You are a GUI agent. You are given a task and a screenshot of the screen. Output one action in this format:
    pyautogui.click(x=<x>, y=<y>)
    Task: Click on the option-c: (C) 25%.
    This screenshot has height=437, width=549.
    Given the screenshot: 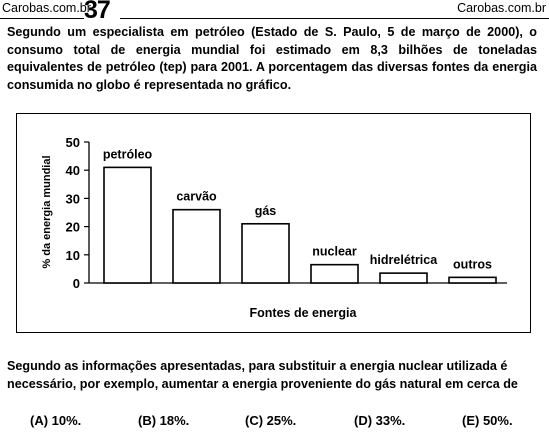 What is the action you would take?
    pyautogui.click(x=271, y=420)
    